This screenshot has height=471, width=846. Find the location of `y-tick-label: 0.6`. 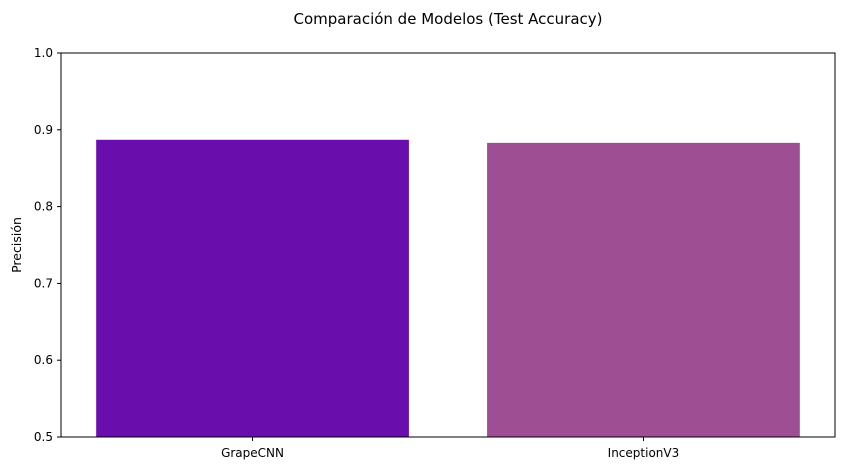

y-tick-label: 0.6 is located at coordinates (43, 360).